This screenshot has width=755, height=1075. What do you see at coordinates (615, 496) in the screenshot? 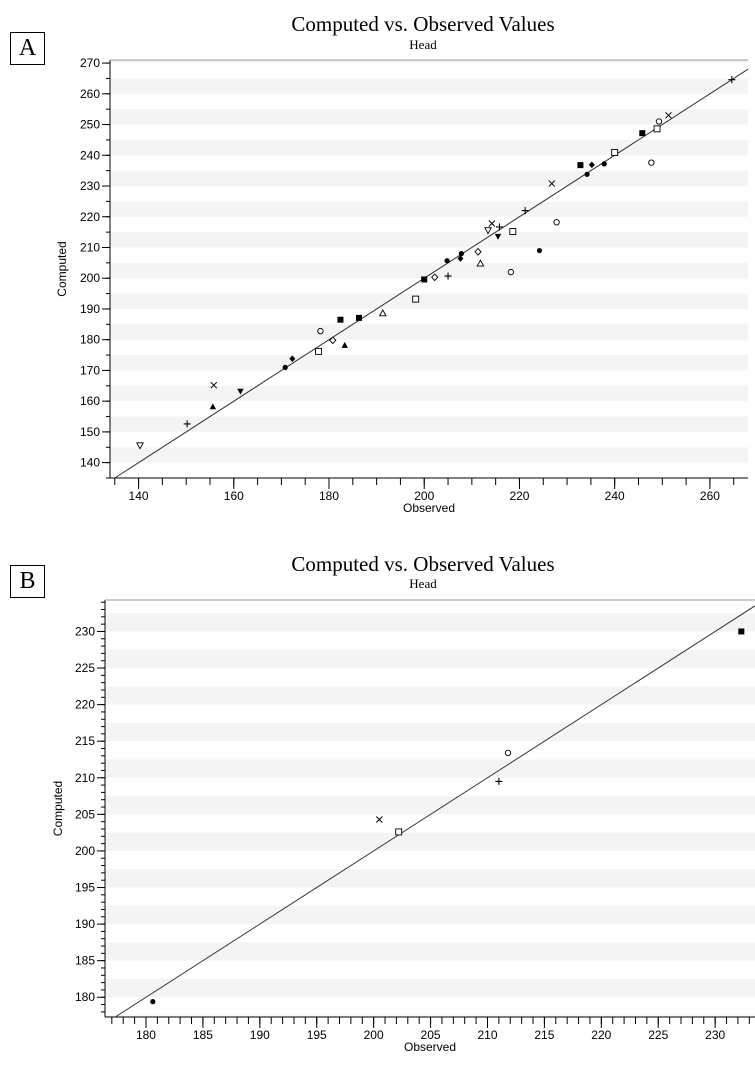
I see `x-tick-label: 240` at bounding box center [615, 496].